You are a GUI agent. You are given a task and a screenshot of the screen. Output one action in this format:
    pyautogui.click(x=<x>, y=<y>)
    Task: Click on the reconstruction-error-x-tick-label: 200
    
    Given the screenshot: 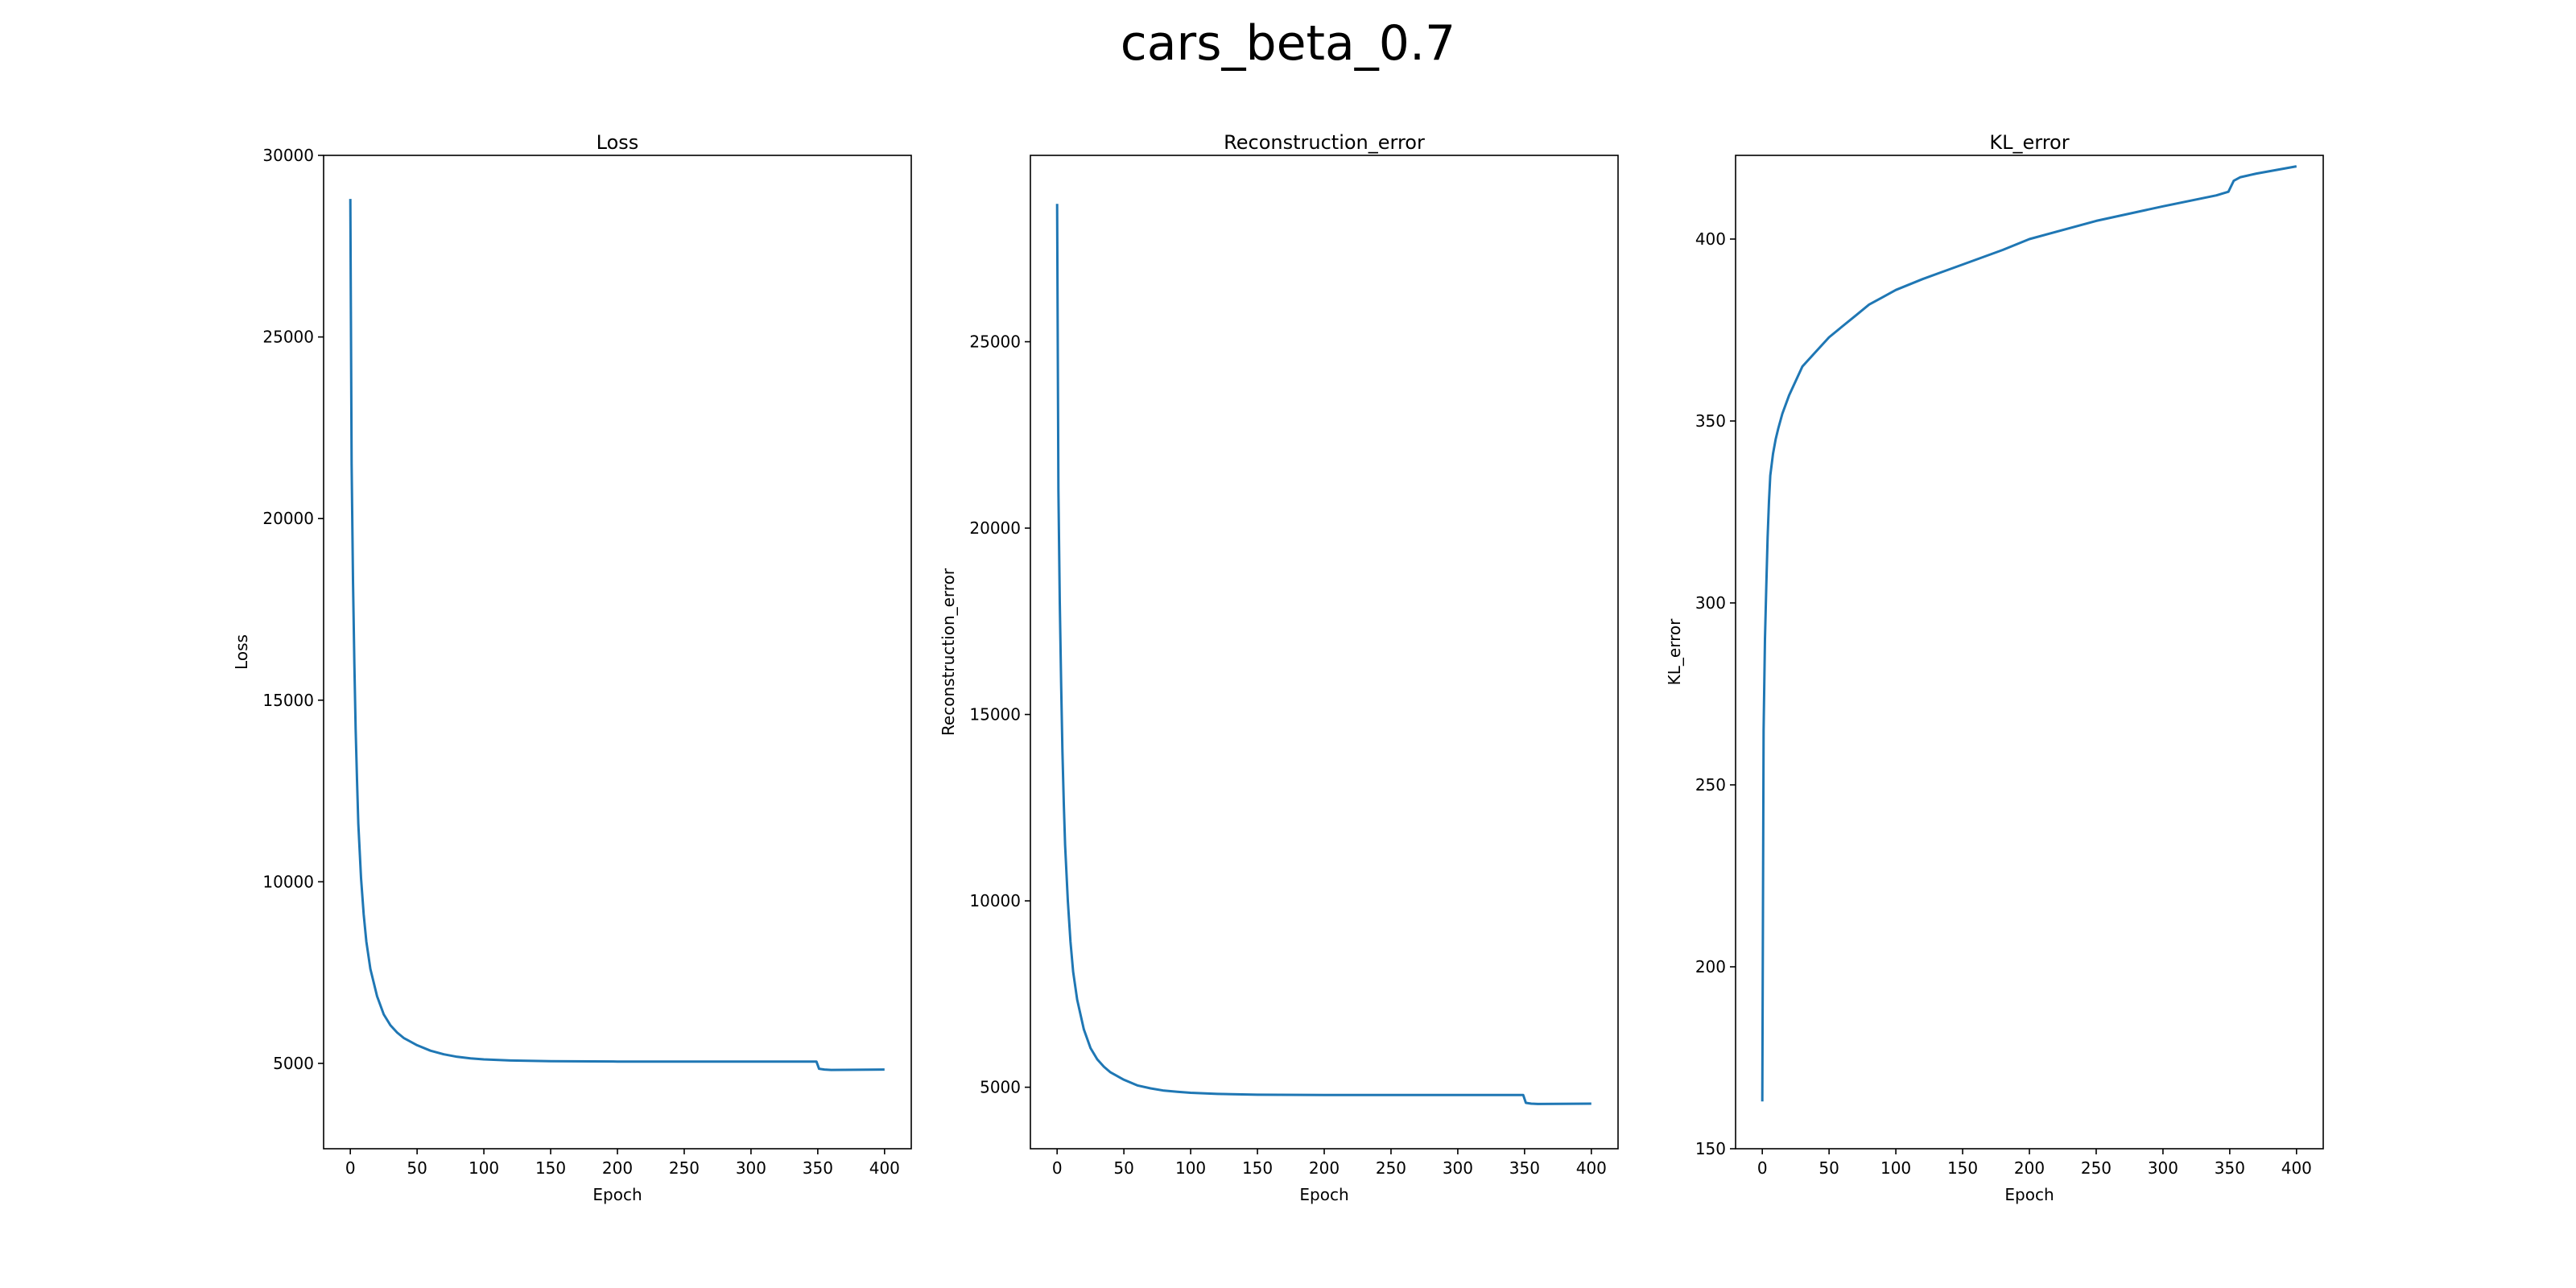 What is the action you would take?
    pyautogui.click(x=1324, y=1168)
    